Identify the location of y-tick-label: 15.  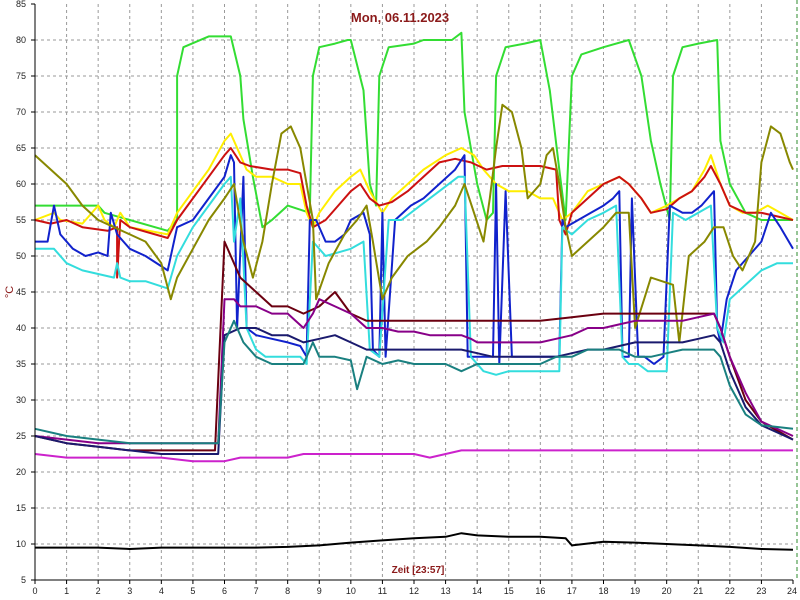
(21, 508).